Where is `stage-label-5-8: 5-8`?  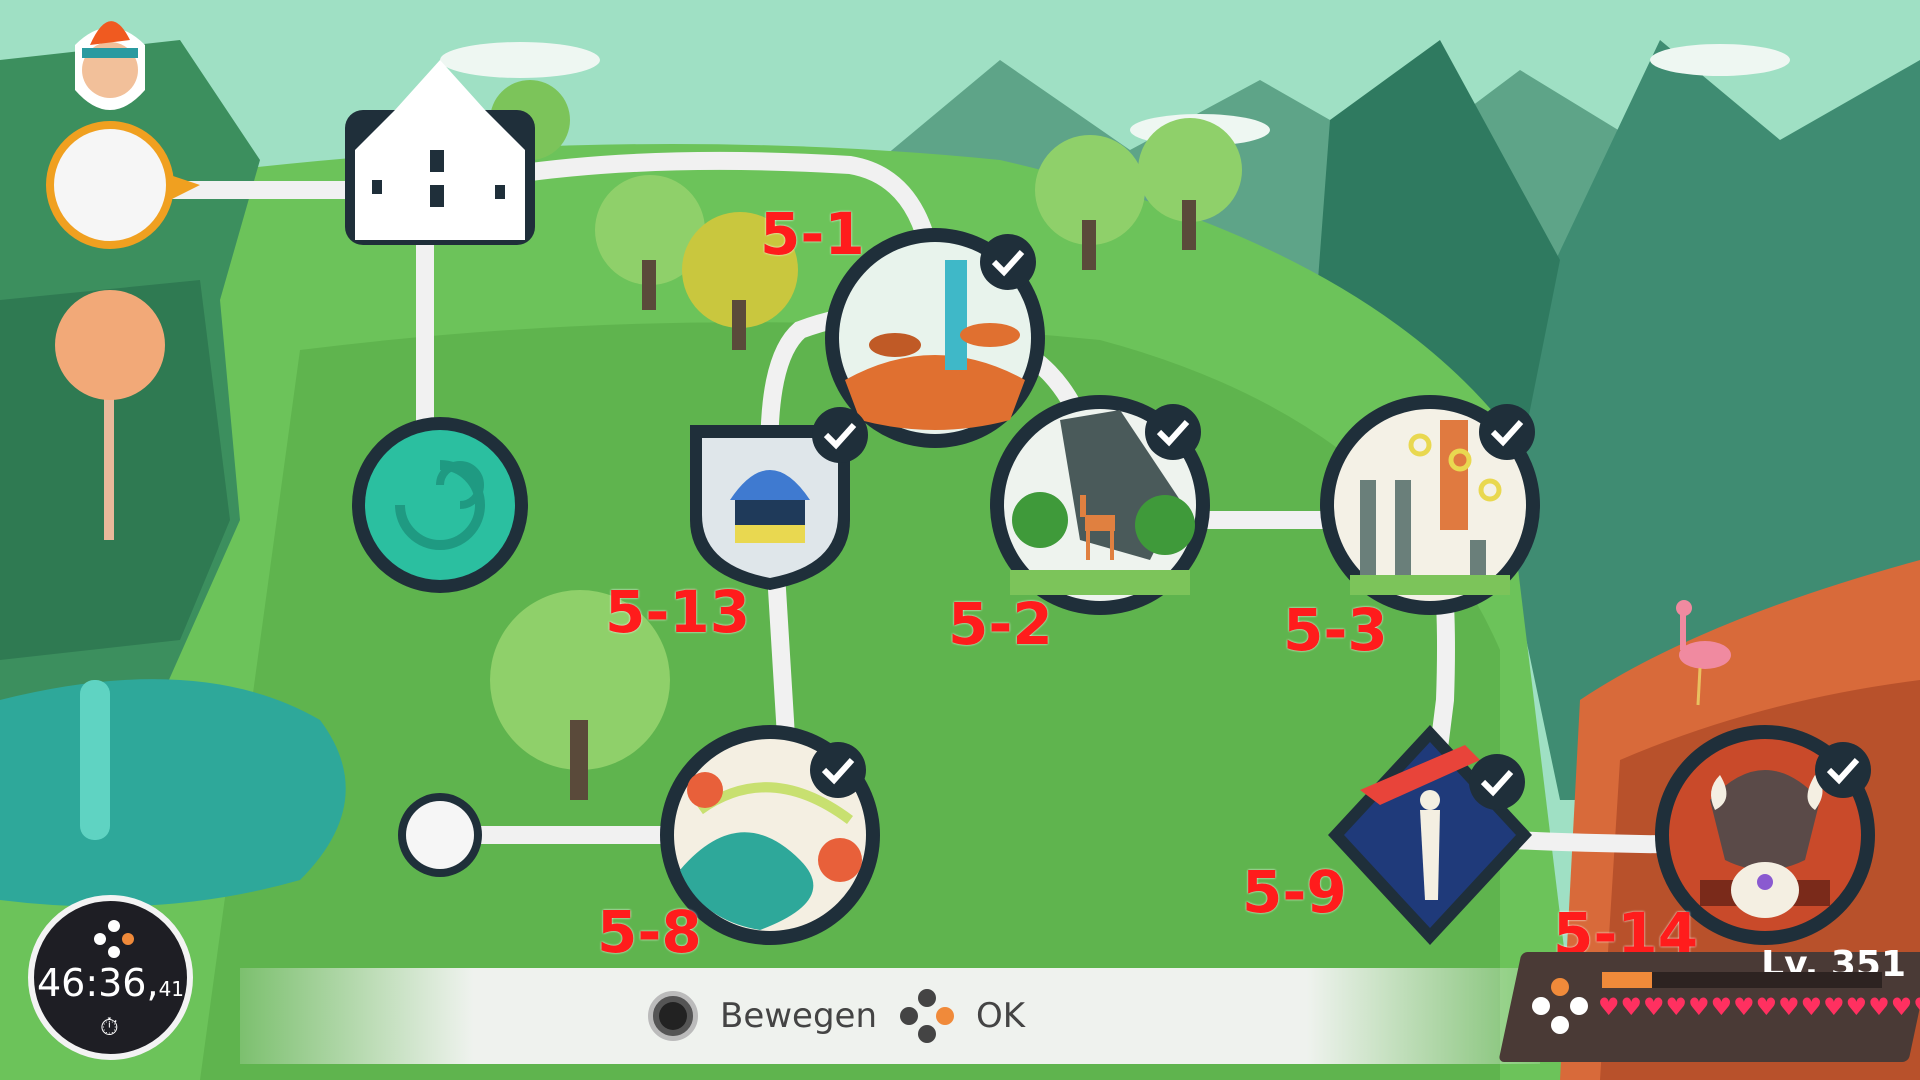 stage-label-5-8: 5-8 is located at coordinates (649, 932).